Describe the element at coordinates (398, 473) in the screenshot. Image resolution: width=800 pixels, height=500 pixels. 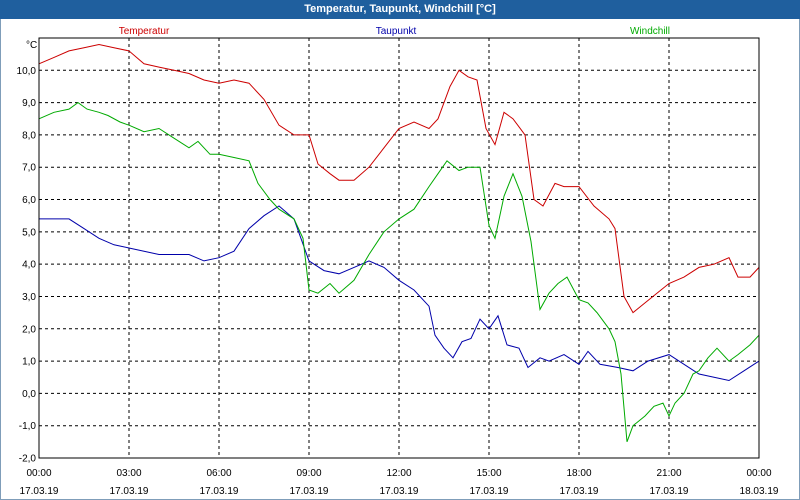
I see `x-tick-time: 12:00` at that location.